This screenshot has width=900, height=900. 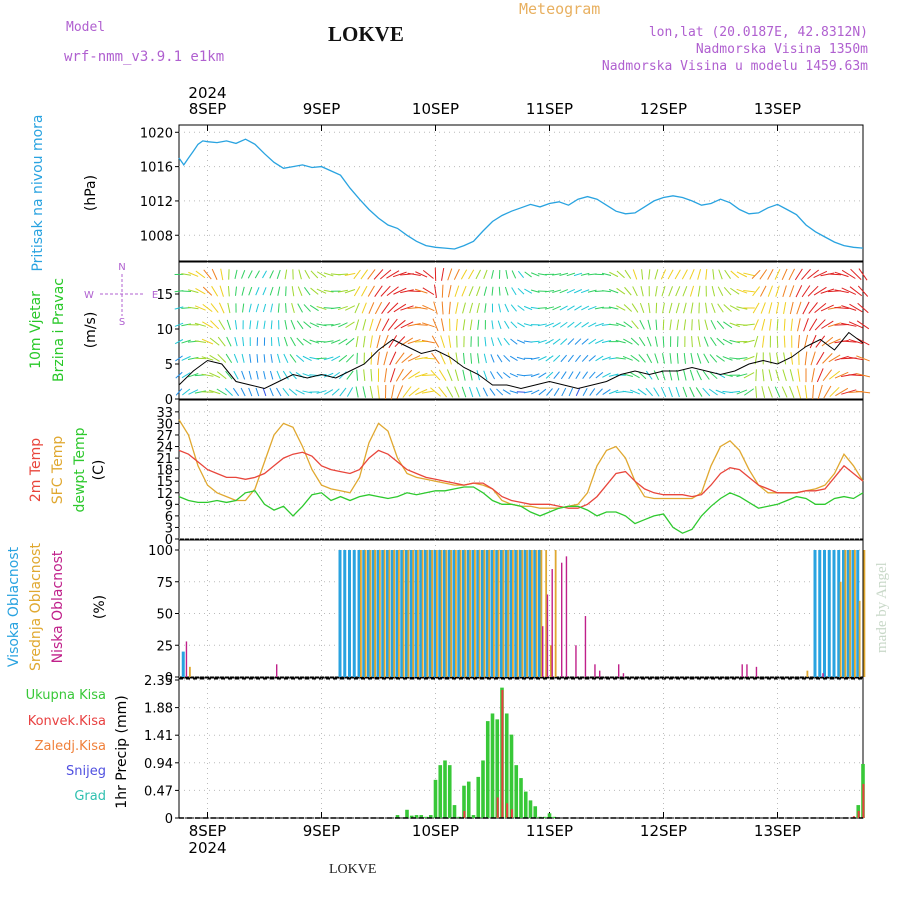 I want to click on pressure-axis-label: Pritisak na nivou mora, so click(x=38, y=192).